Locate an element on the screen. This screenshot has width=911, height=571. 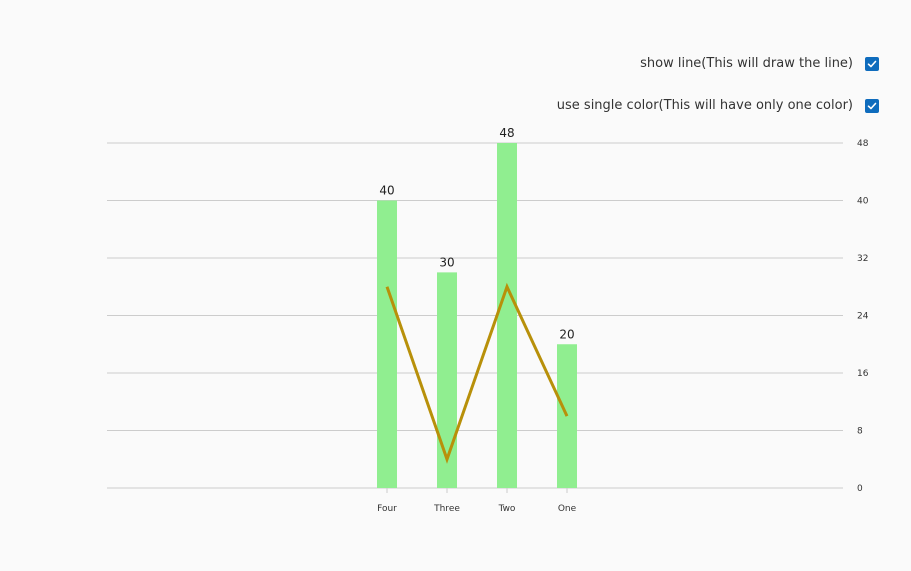
y-tick-label: 24 is located at coordinates (863, 317).